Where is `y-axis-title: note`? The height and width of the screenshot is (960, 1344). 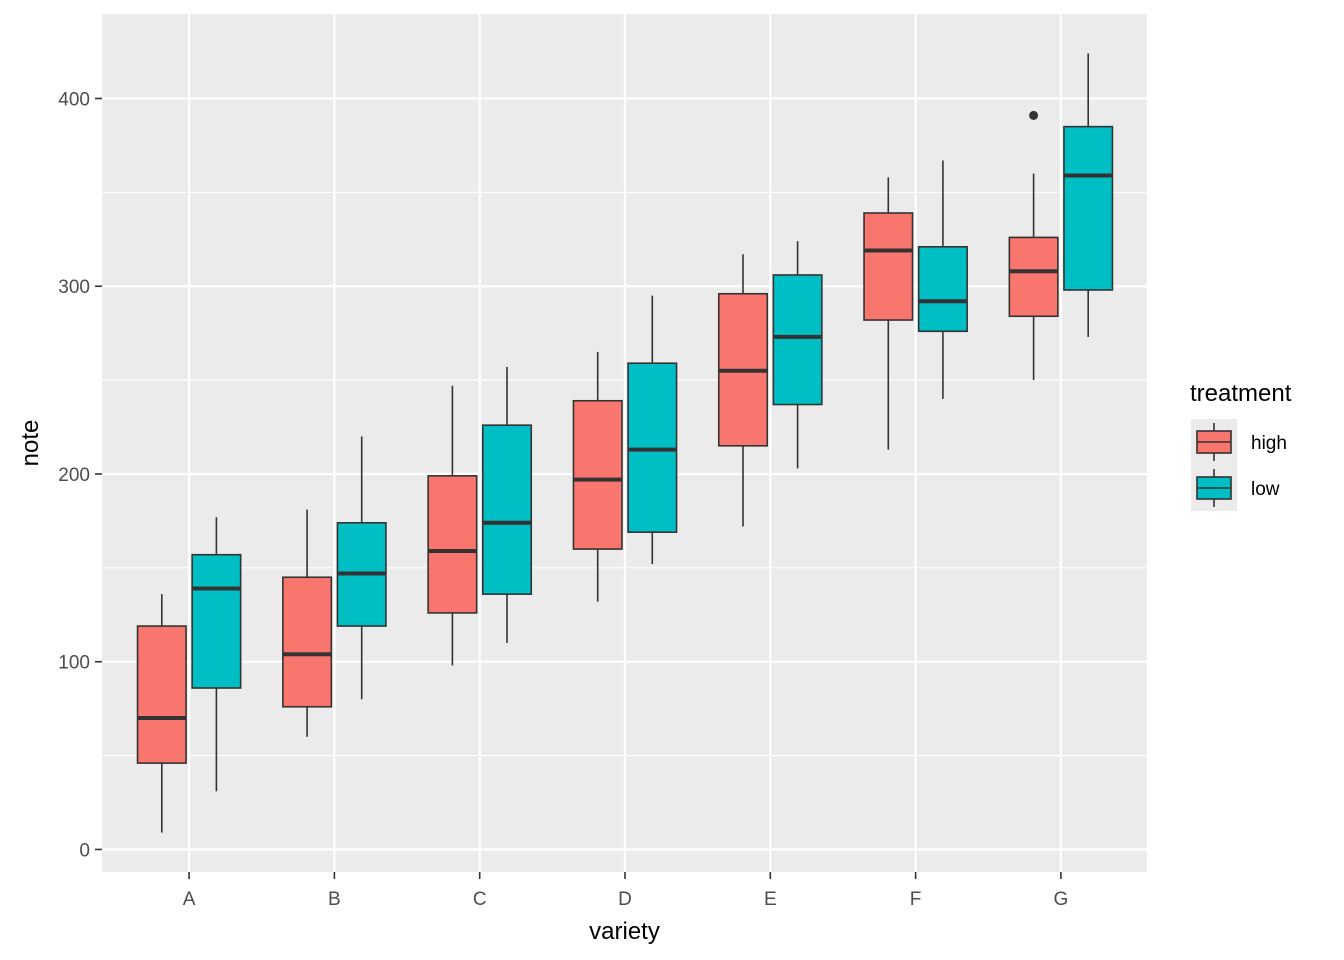
y-axis-title: note is located at coordinates (30, 443).